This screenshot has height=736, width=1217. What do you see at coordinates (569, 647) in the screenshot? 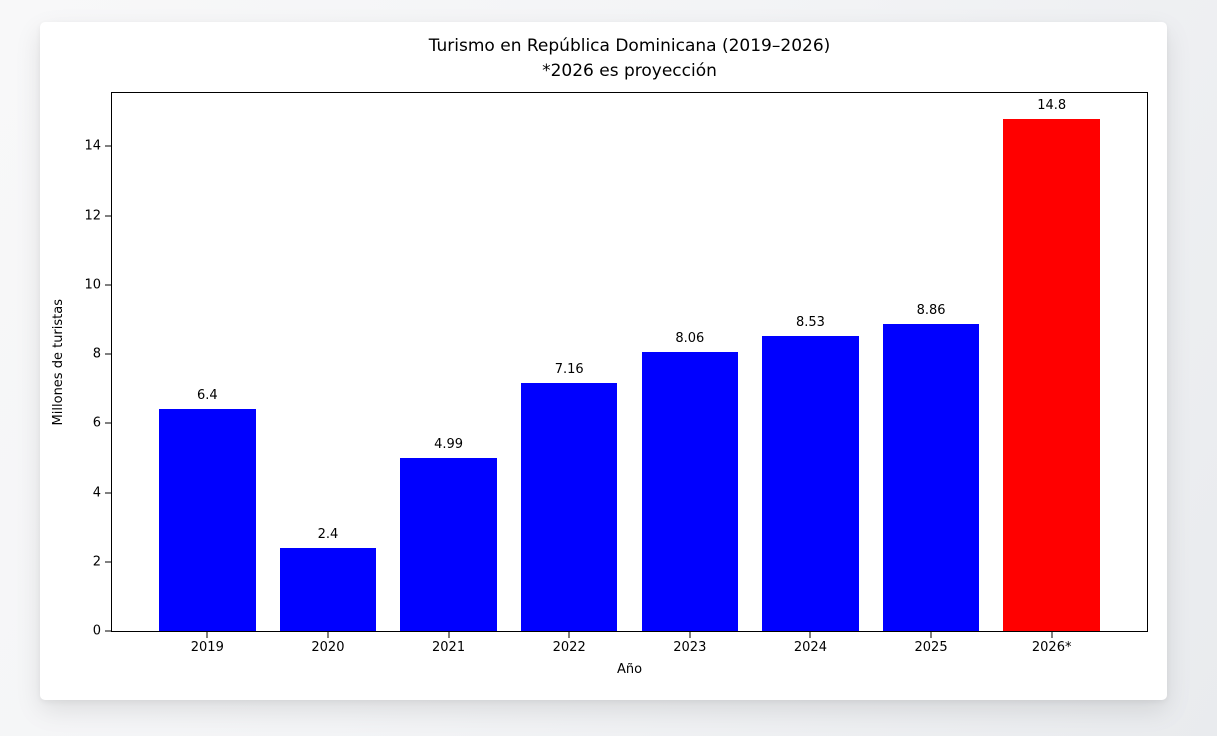
I see `x-tick-label: 2022` at bounding box center [569, 647].